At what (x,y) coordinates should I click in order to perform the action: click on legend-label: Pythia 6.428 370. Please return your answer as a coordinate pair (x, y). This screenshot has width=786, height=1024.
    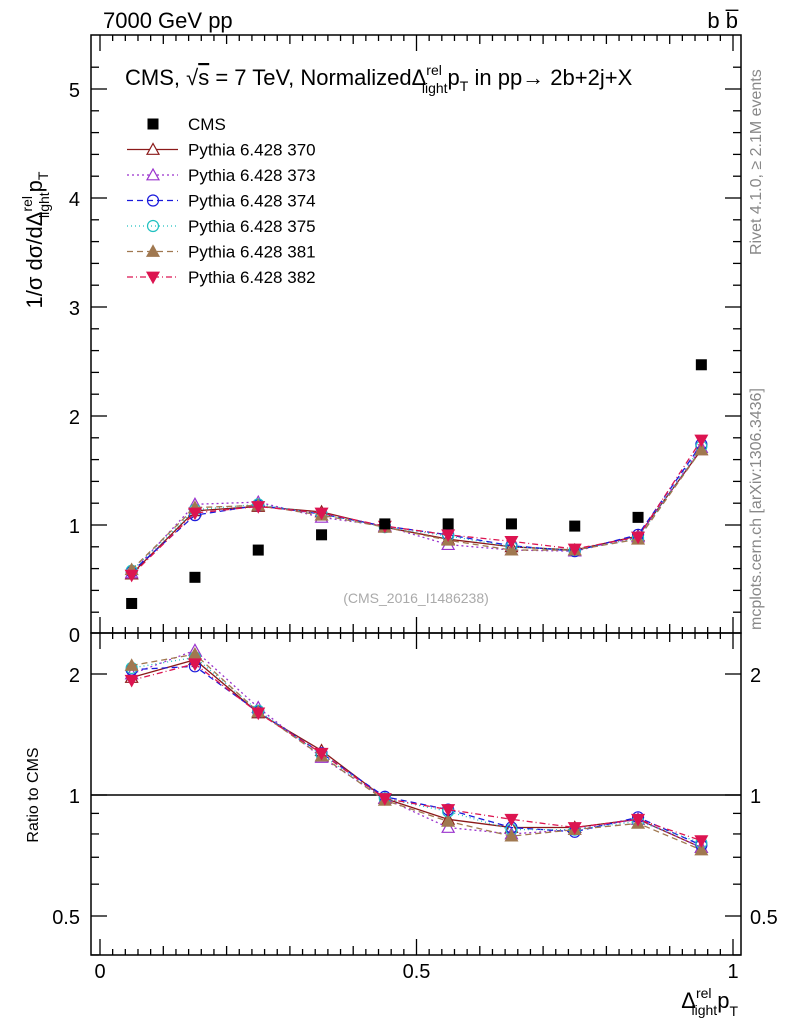
    Looking at the image, I should click on (252, 150).